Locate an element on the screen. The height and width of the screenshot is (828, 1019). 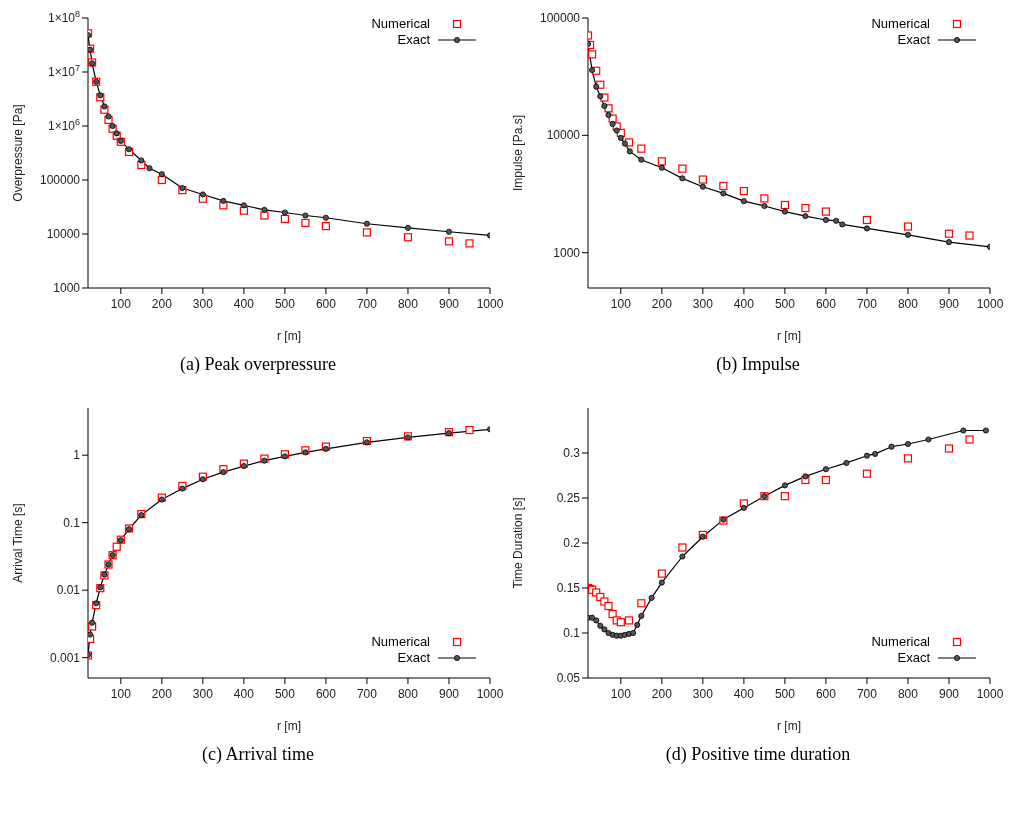
y-axis-title: Impulse [Pa.s] is located at coordinates (518, 153).